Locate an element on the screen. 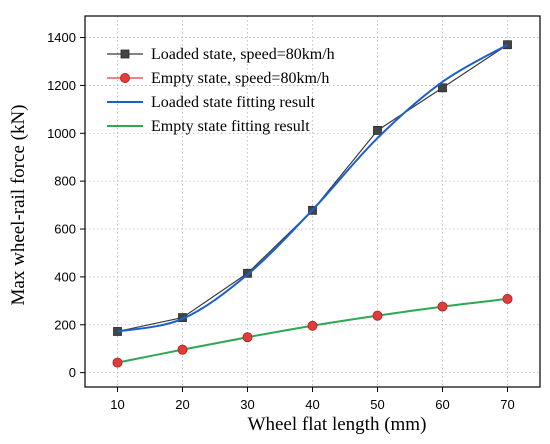  y-tick-label: 1000 is located at coordinates (61, 133).